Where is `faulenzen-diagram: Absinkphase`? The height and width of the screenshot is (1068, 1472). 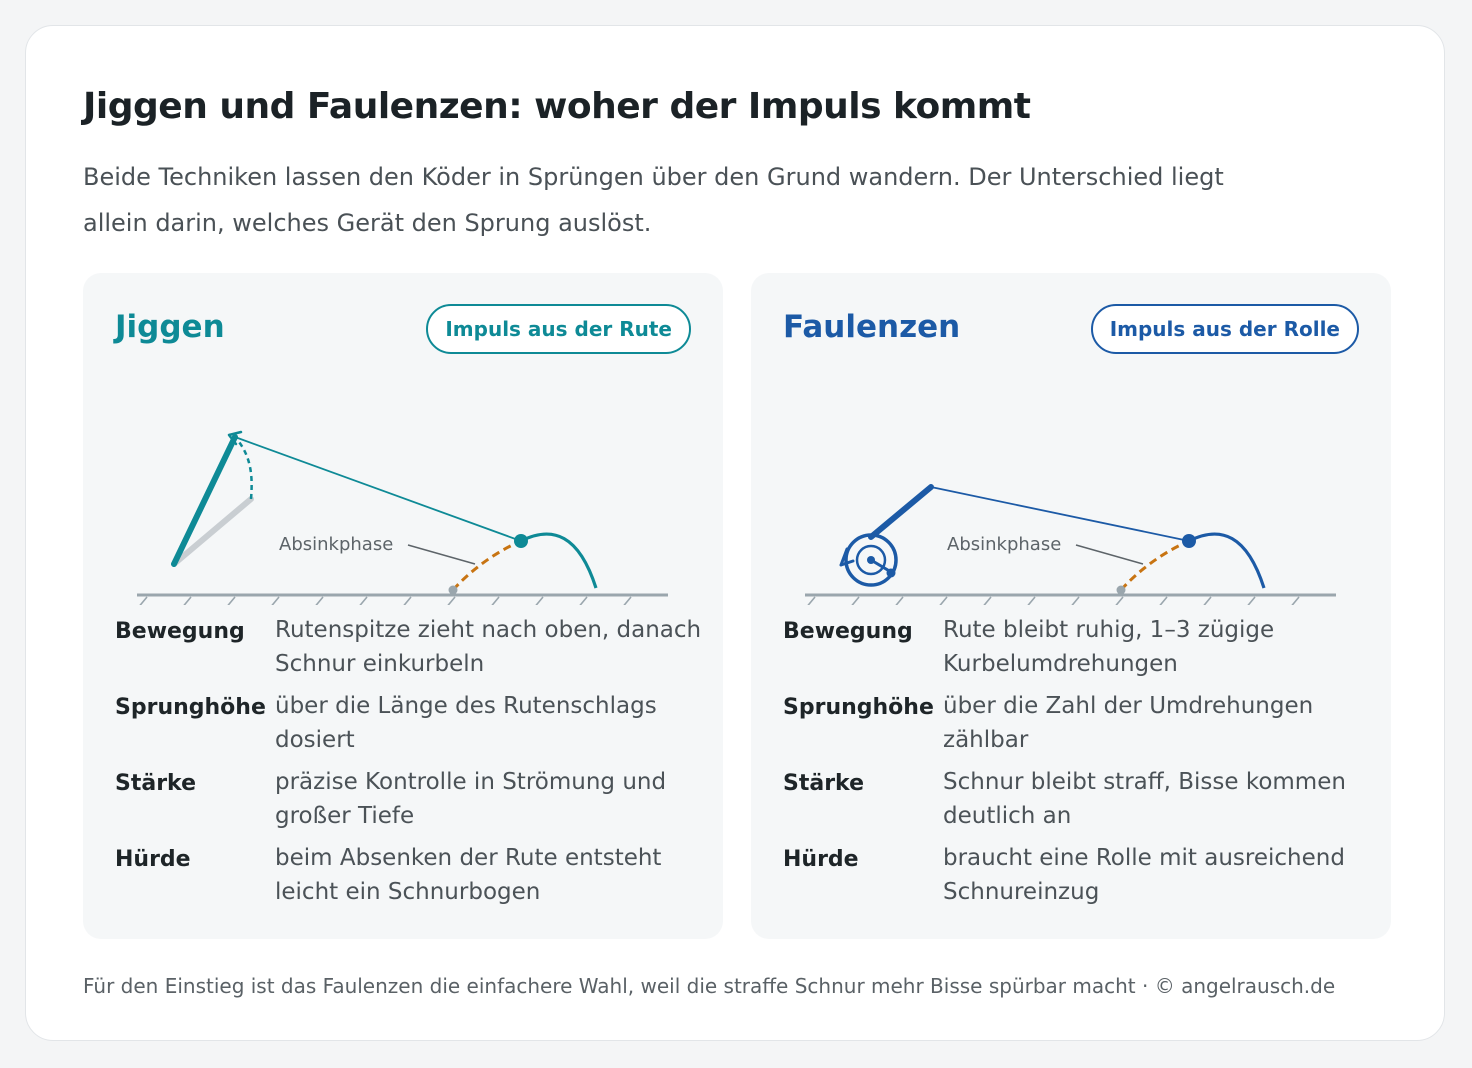 faulenzen-diagram: Absinkphase is located at coordinates (1070, 544).